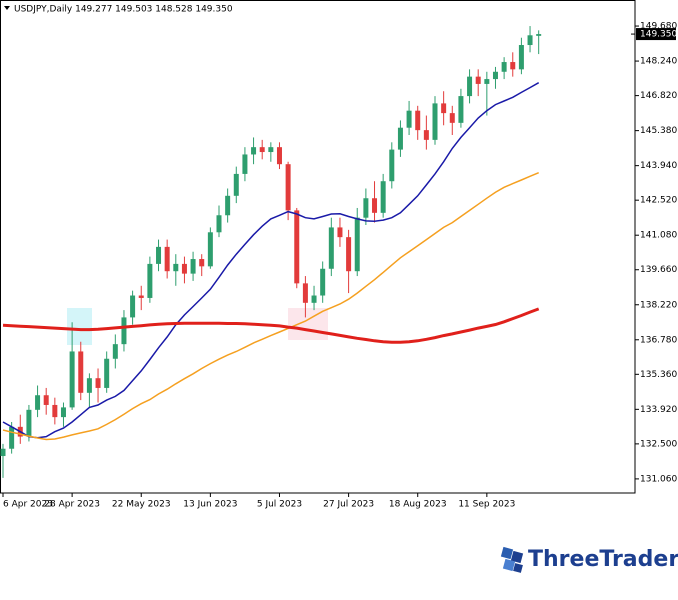 The height and width of the screenshot is (600, 678). What do you see at coordinates (512, 559) in the screenshot?
I see `brand-logo` at bounding box center [512, 559].